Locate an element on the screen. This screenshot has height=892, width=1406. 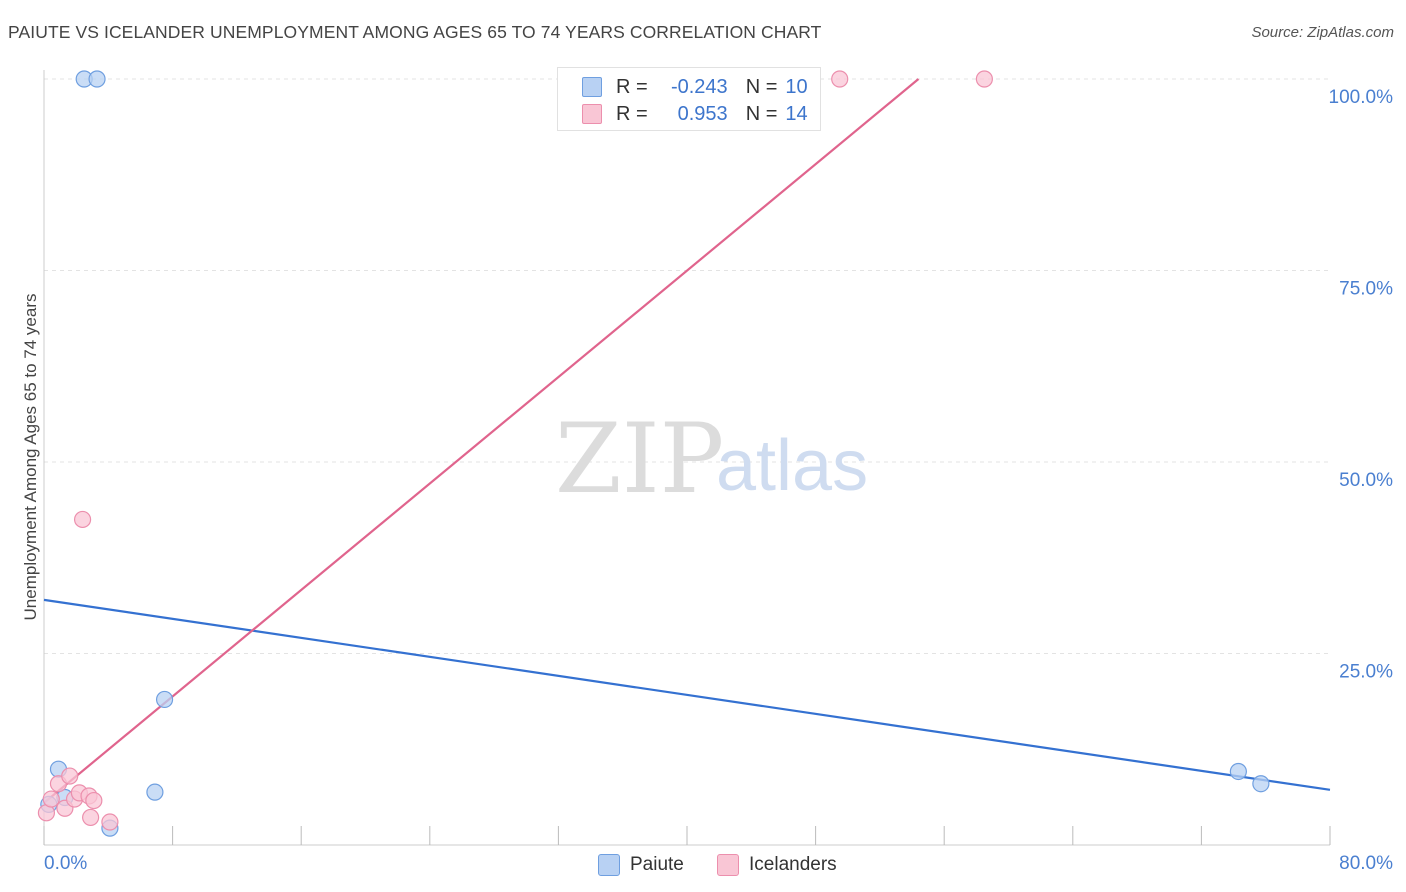
paiute-swatch is located at coordinates (592, 87).